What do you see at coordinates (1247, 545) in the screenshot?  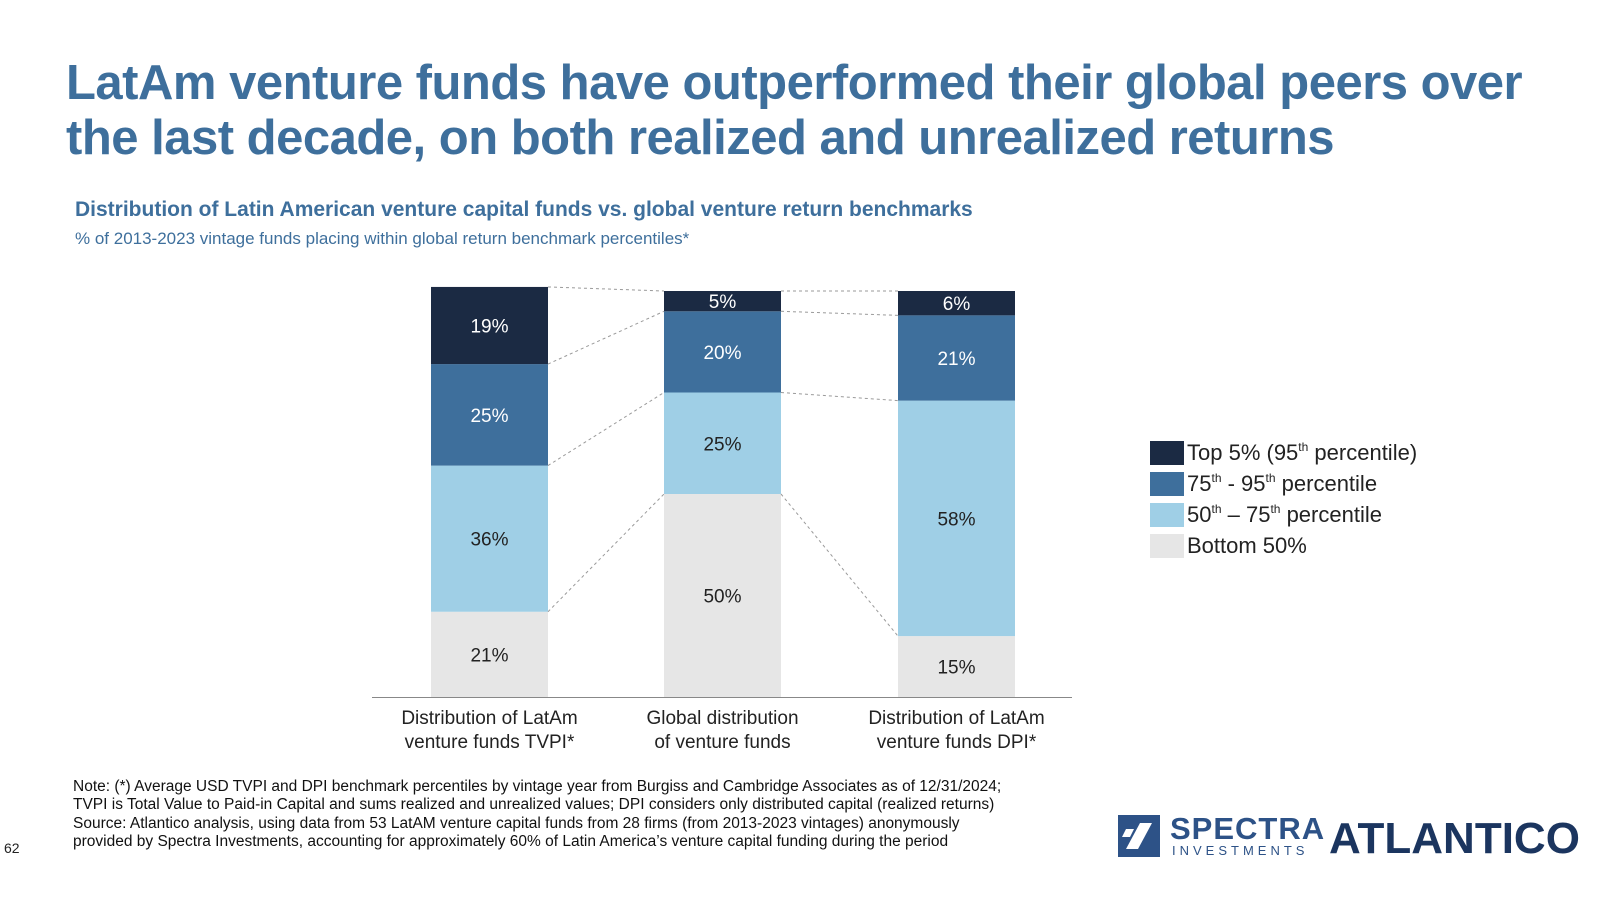 I see `legend-label: Bottom 50%` at bounding box center [1247, 545].